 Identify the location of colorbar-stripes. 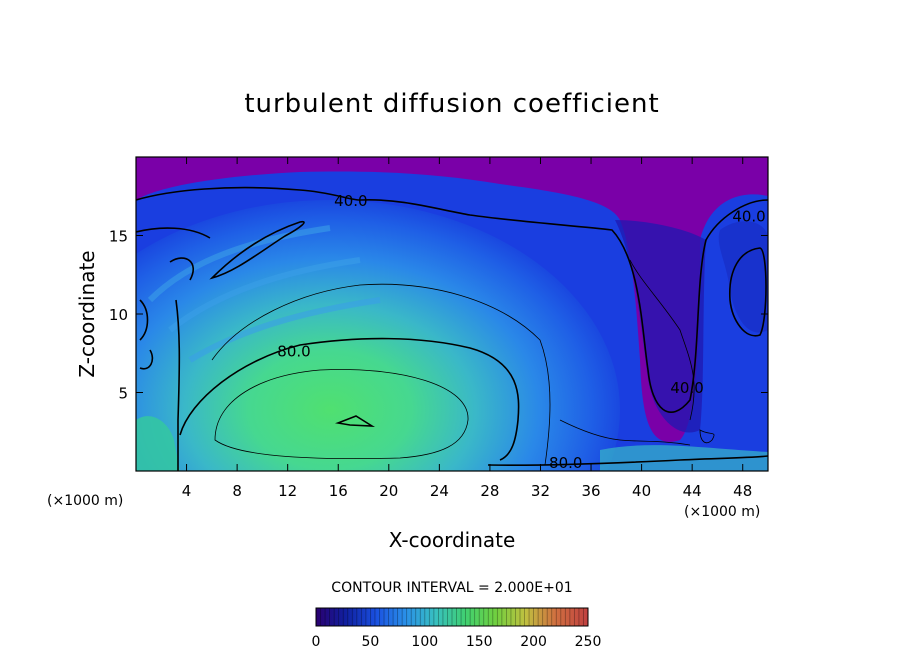
(452, 617).